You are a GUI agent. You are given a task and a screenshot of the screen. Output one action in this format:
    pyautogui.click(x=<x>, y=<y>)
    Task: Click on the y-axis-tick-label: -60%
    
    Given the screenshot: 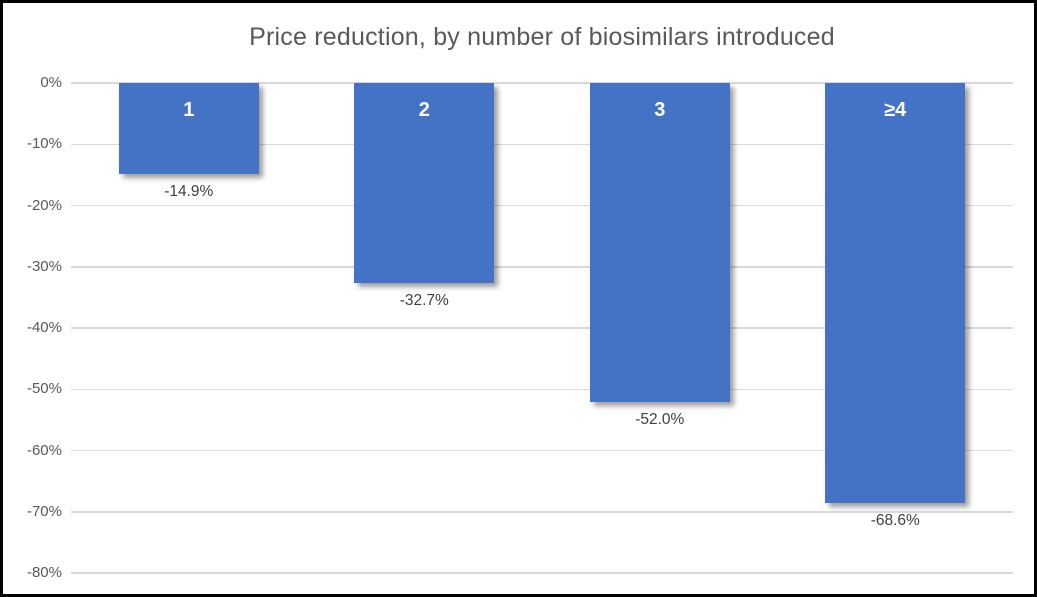 What is the action you would take?
    pyautogui.click(x=44, y=450)
    